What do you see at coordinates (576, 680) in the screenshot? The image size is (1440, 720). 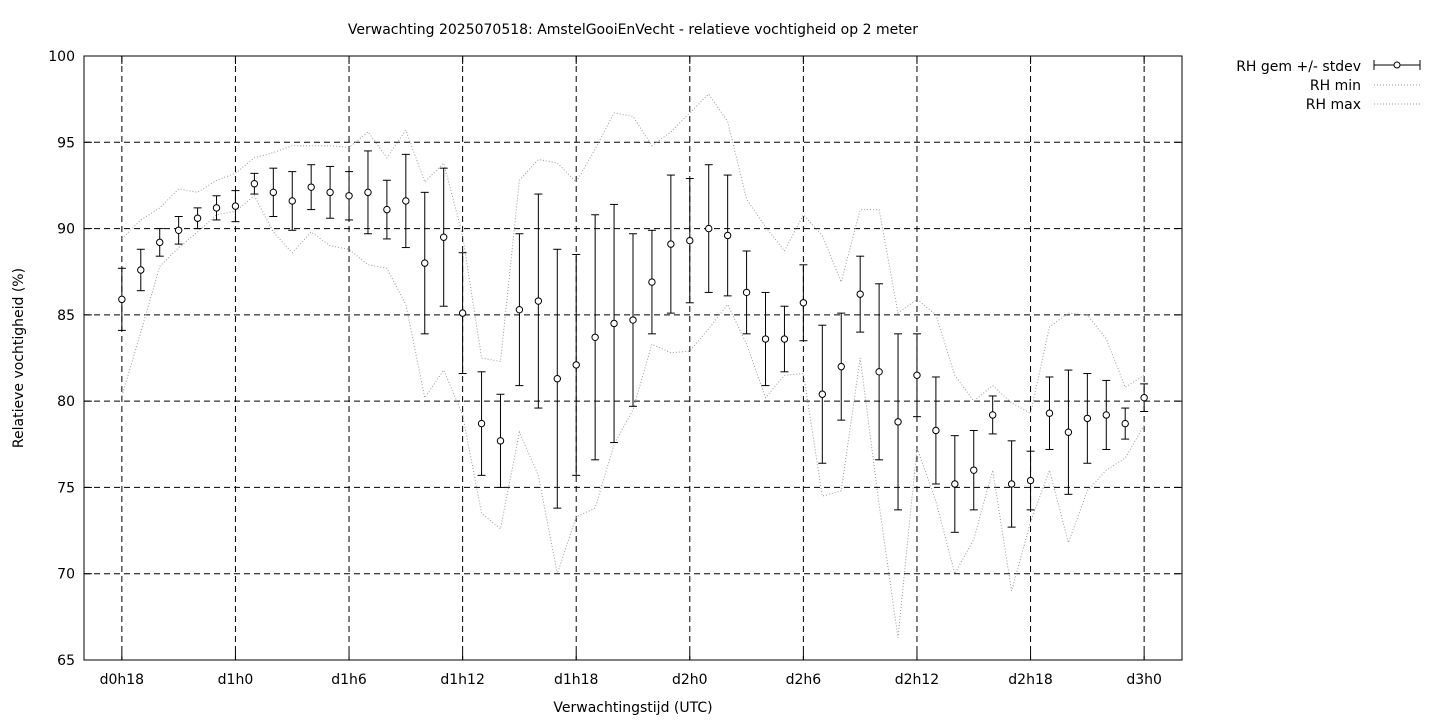 I see `x-tick-label: d1h18` at bounding box center [576, 680].